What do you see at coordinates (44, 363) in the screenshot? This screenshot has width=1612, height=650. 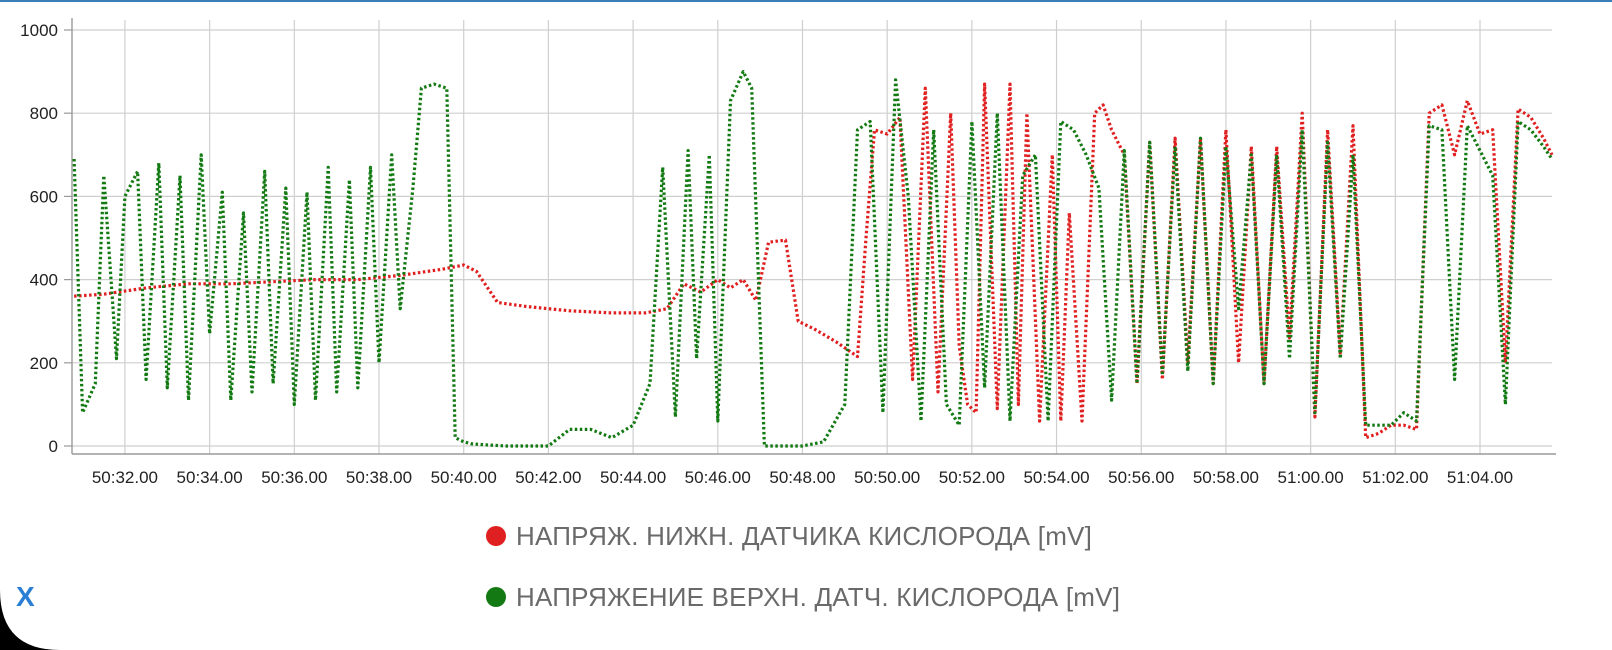 I see `y-tick-label: 200` at bounding box center [44, 363].